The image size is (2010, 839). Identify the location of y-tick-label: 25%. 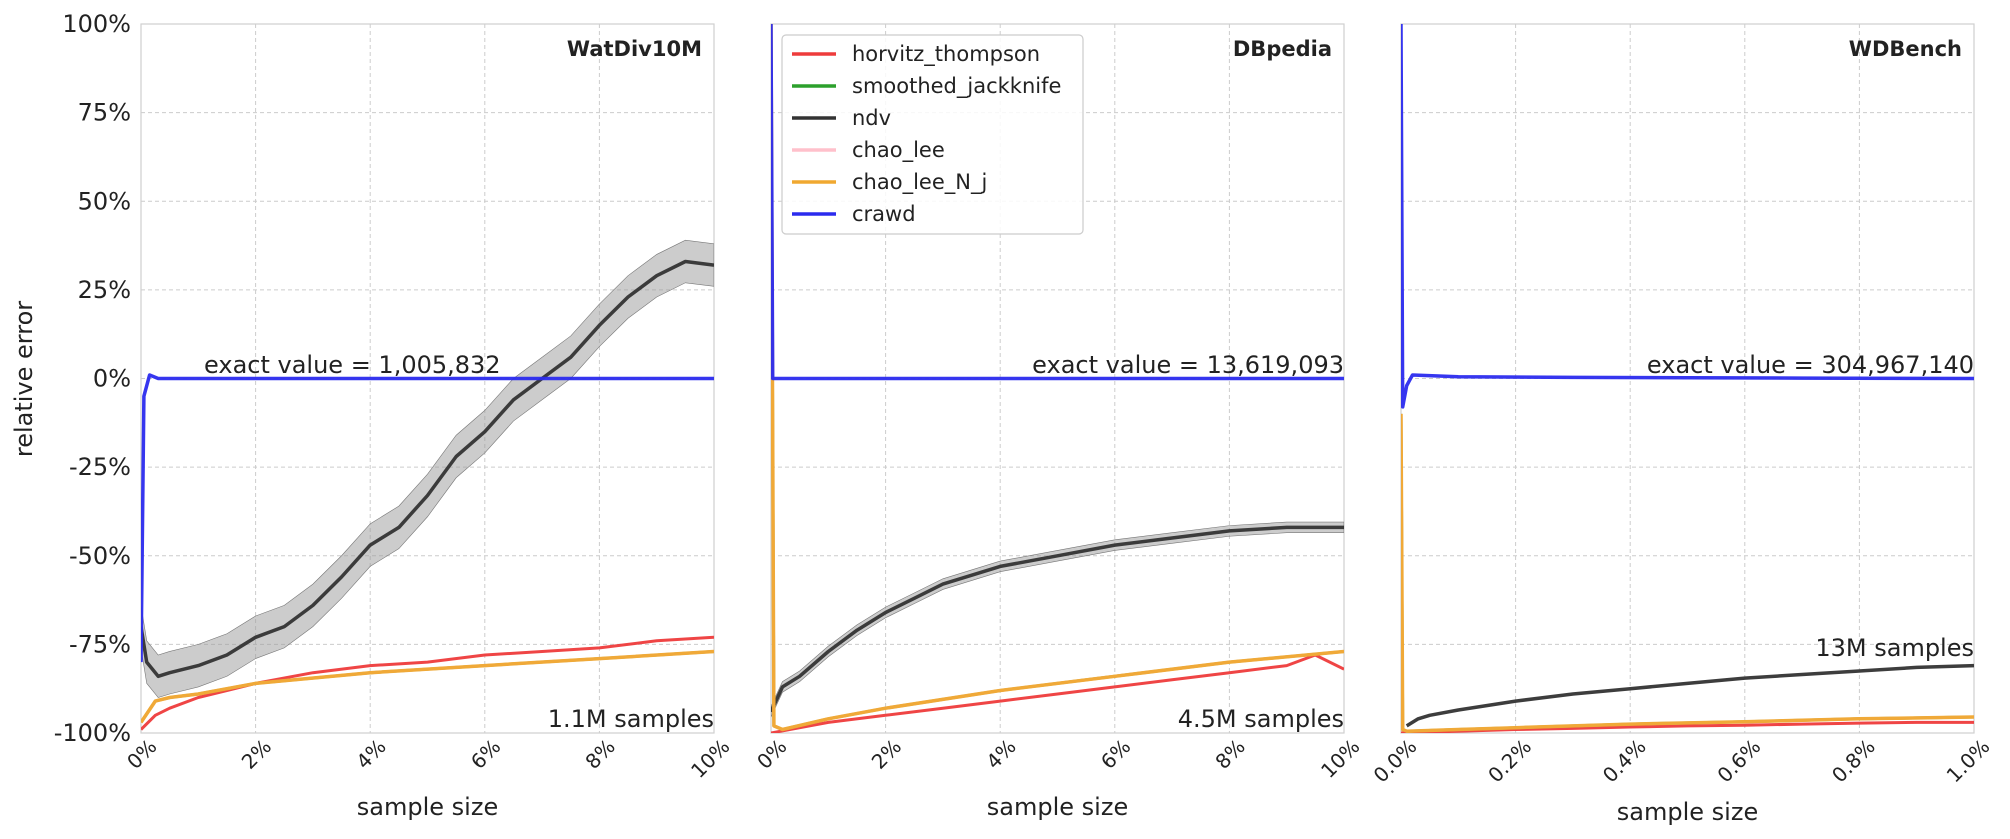
(104, 290).